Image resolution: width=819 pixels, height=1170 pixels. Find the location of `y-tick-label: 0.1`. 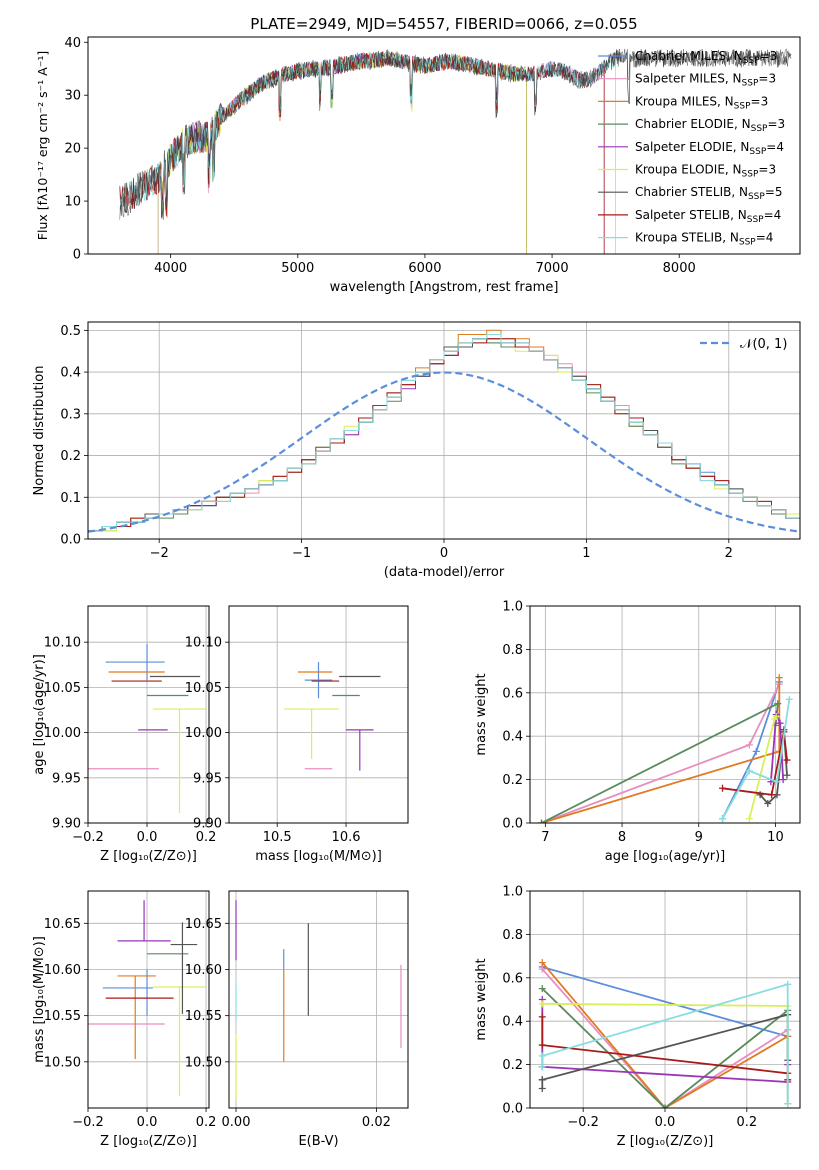

y-tick-label: 0.1 is located at coordinates (70, 498).